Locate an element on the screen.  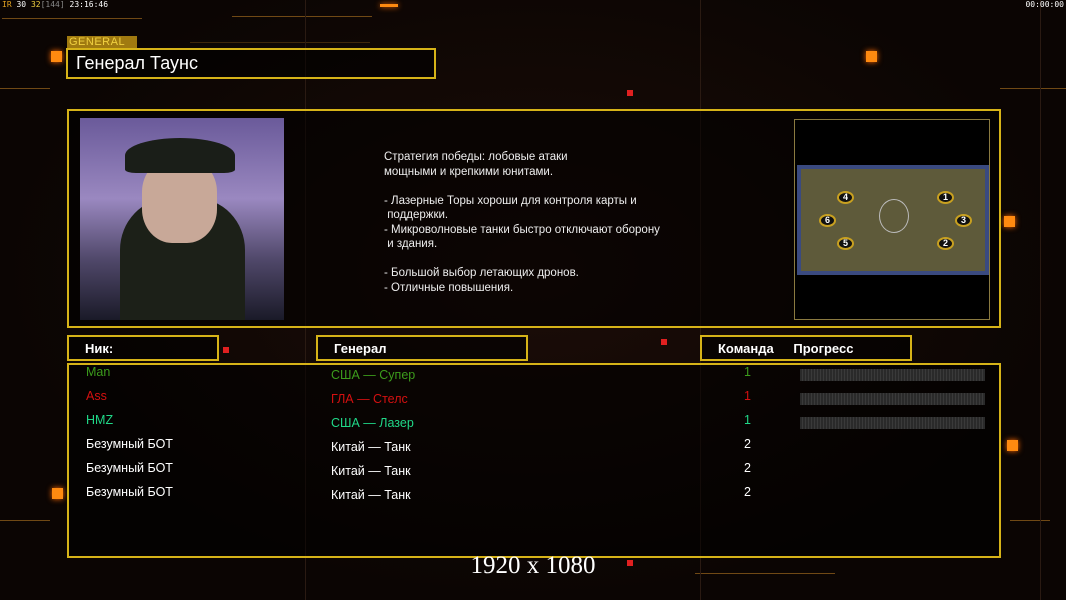
player-general: США — Лазер is located at coordinates (372, 423).